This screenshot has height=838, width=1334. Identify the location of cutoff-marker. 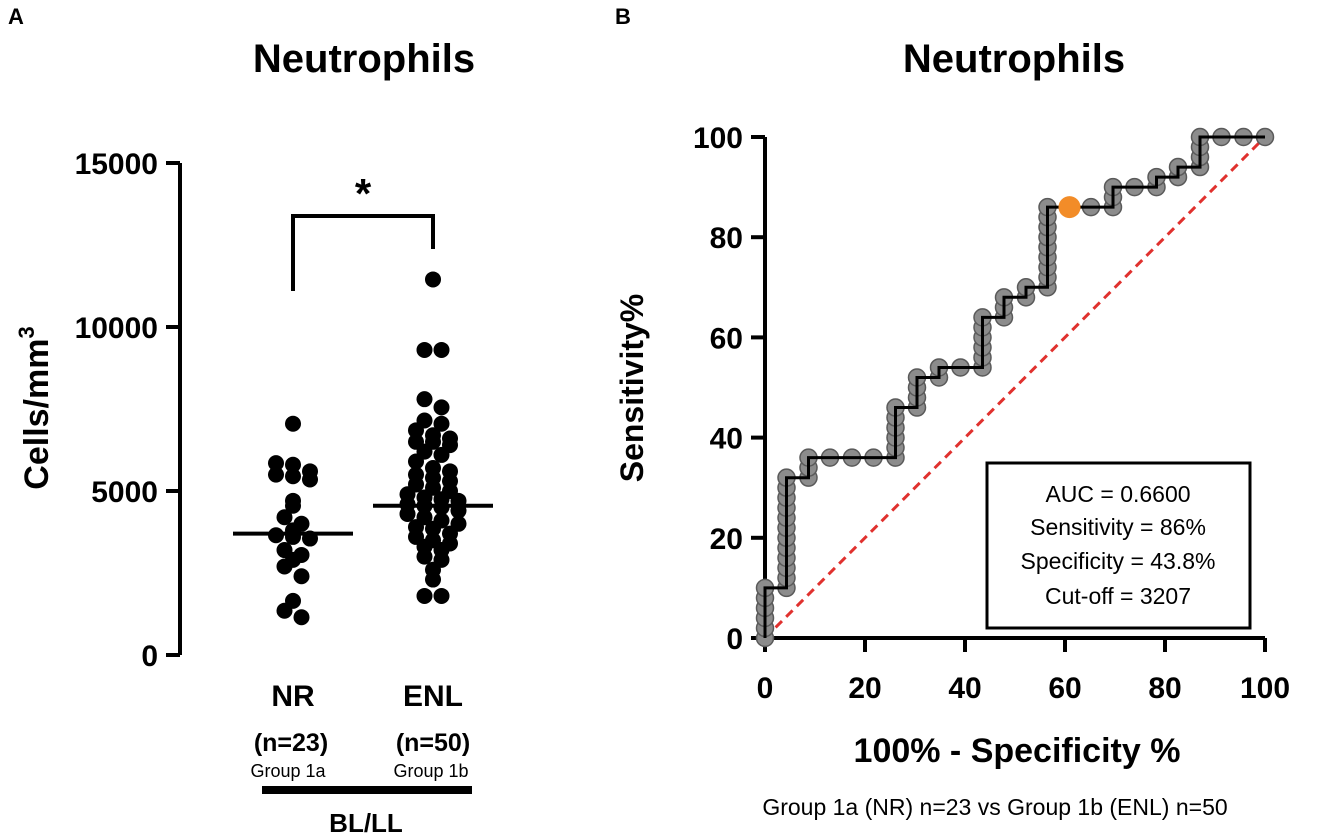
(1069, 207).